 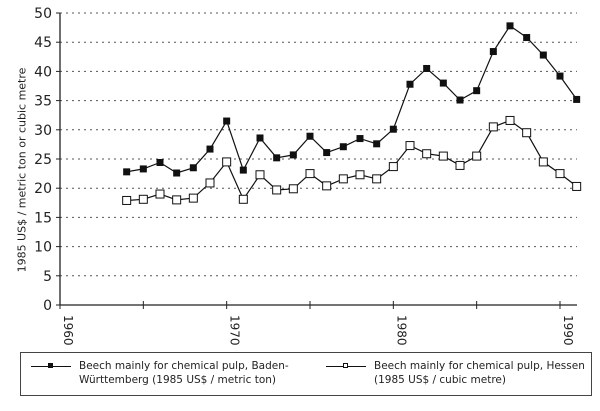 What do you see at coordinates (43, 160) in the screenshot?
I see `y-tick-label: 25` at bounding box center [43, 160].